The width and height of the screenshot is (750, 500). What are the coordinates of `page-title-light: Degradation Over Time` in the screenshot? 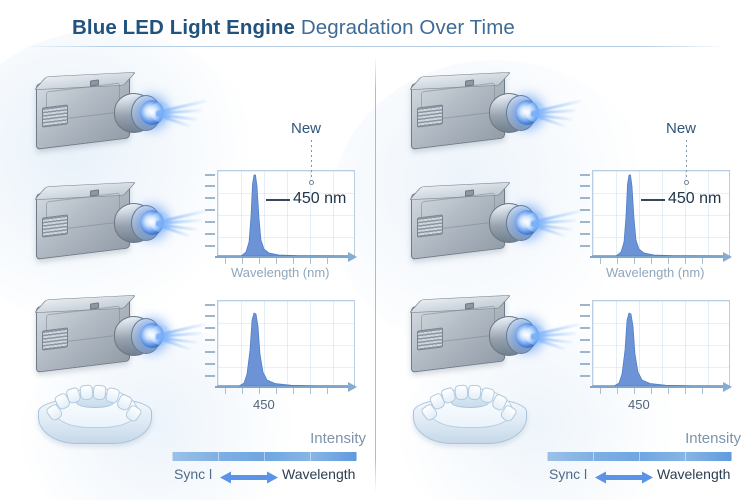 It's located at (405, 27).